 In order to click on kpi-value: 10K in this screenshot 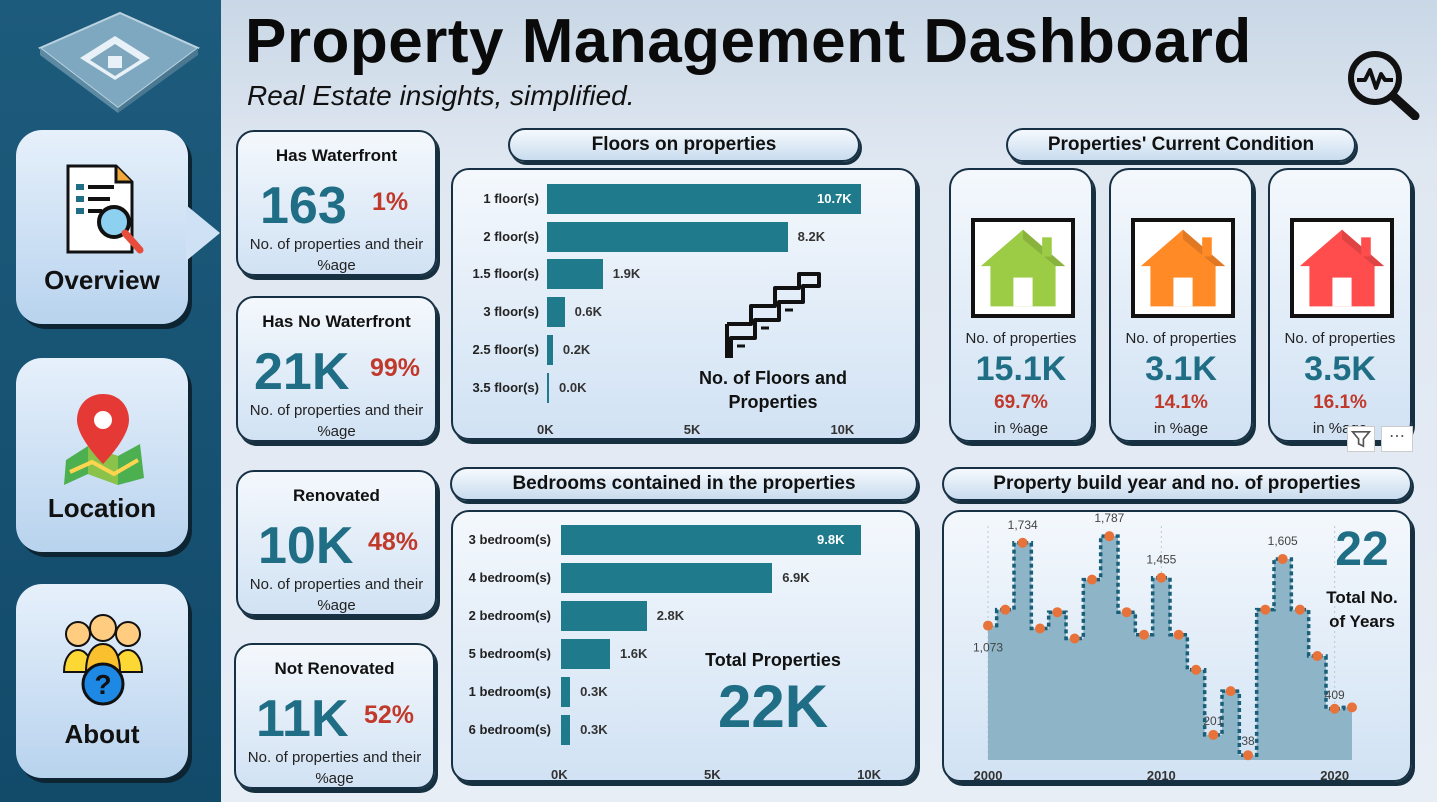, I will do `click(306, 546)`.